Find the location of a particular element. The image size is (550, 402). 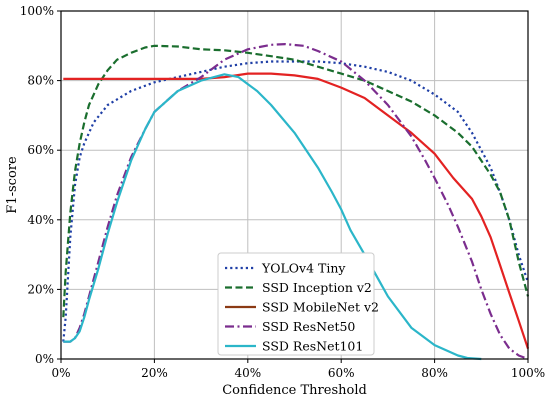

legend-label: SSD ResNet101 is located at coordinates (312, 346).